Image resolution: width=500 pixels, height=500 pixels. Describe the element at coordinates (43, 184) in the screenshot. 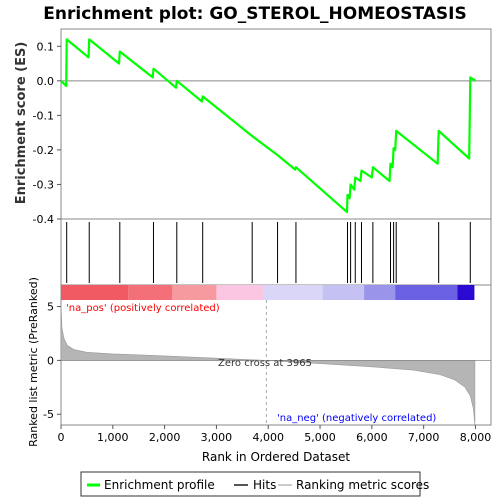

I see `es-y-tick-label: -0.3` at that location.